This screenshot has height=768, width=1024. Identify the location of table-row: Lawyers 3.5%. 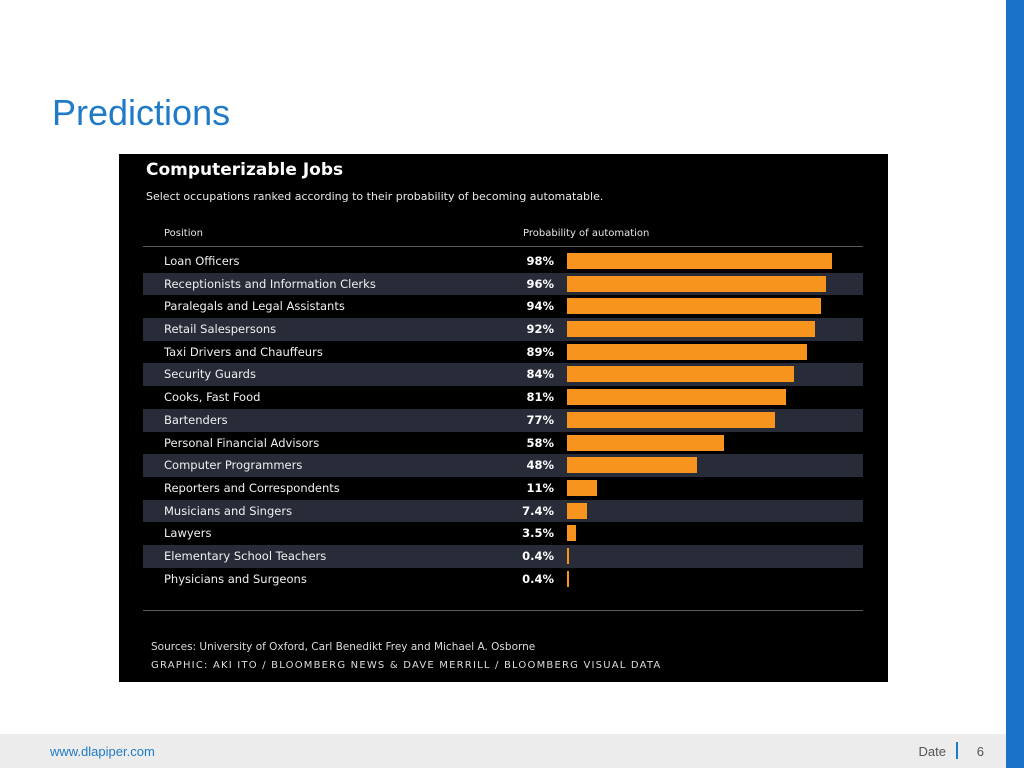
(503, 533).